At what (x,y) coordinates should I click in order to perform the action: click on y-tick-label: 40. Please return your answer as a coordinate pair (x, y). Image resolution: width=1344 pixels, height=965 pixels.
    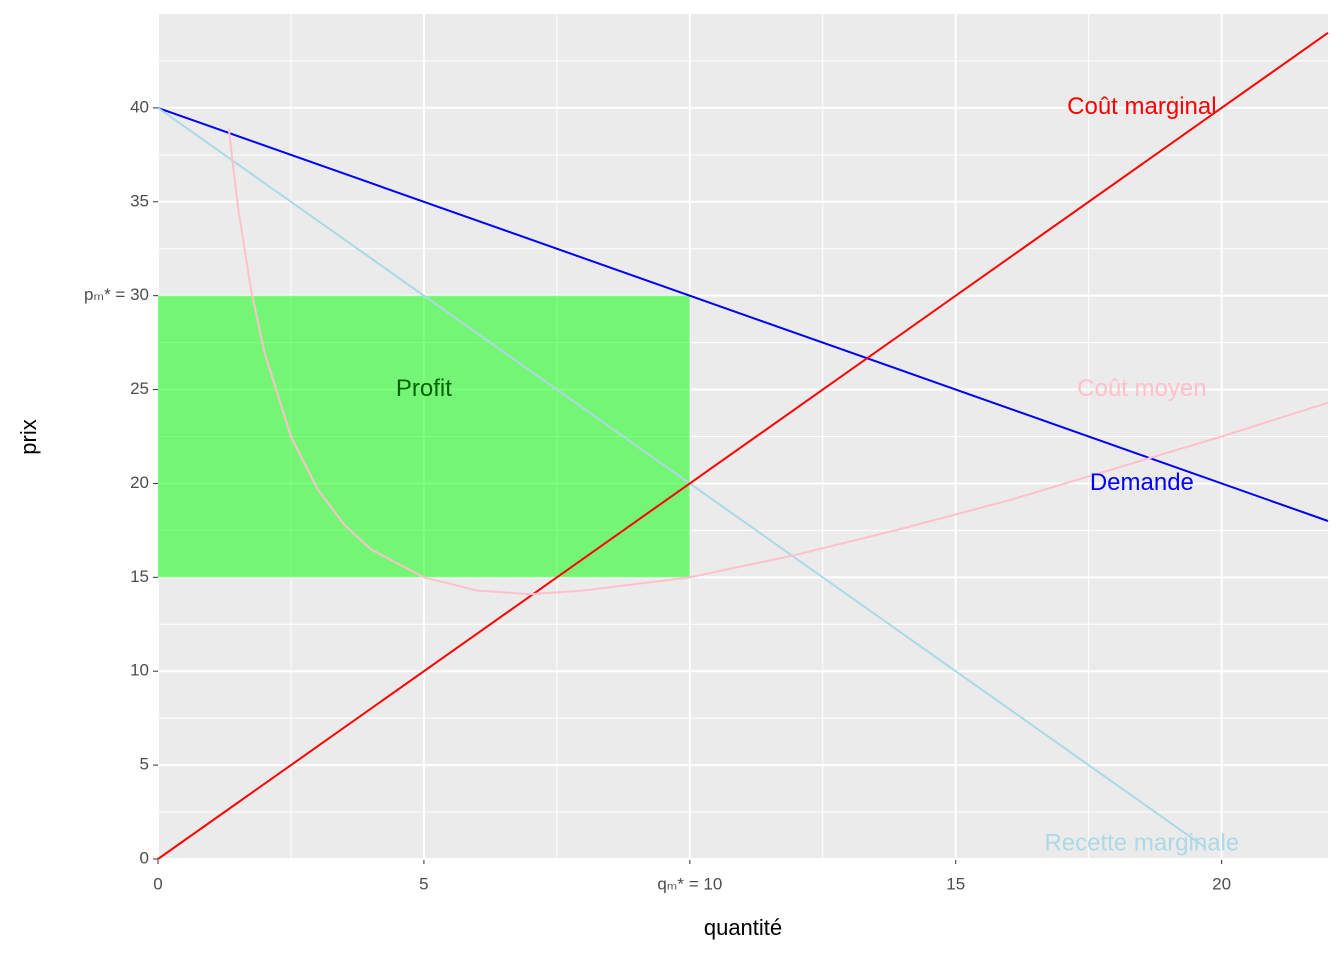
    Looking at the image, I should click on (139, 106).